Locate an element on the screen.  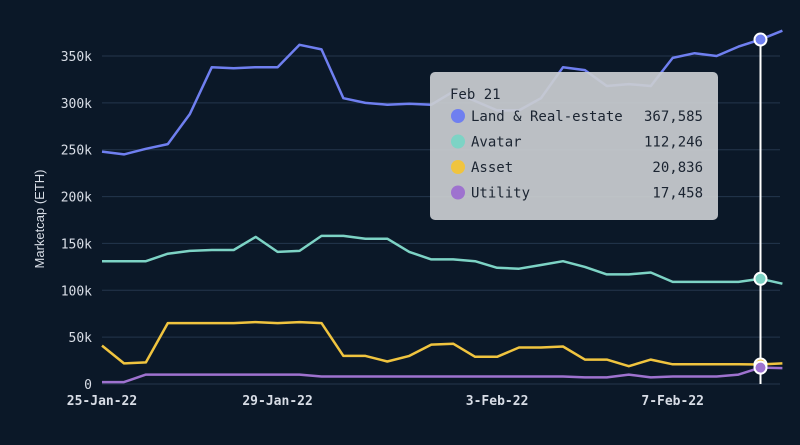
x-tick-label: 3-Feb-22 is located at coordinates (497, 401).